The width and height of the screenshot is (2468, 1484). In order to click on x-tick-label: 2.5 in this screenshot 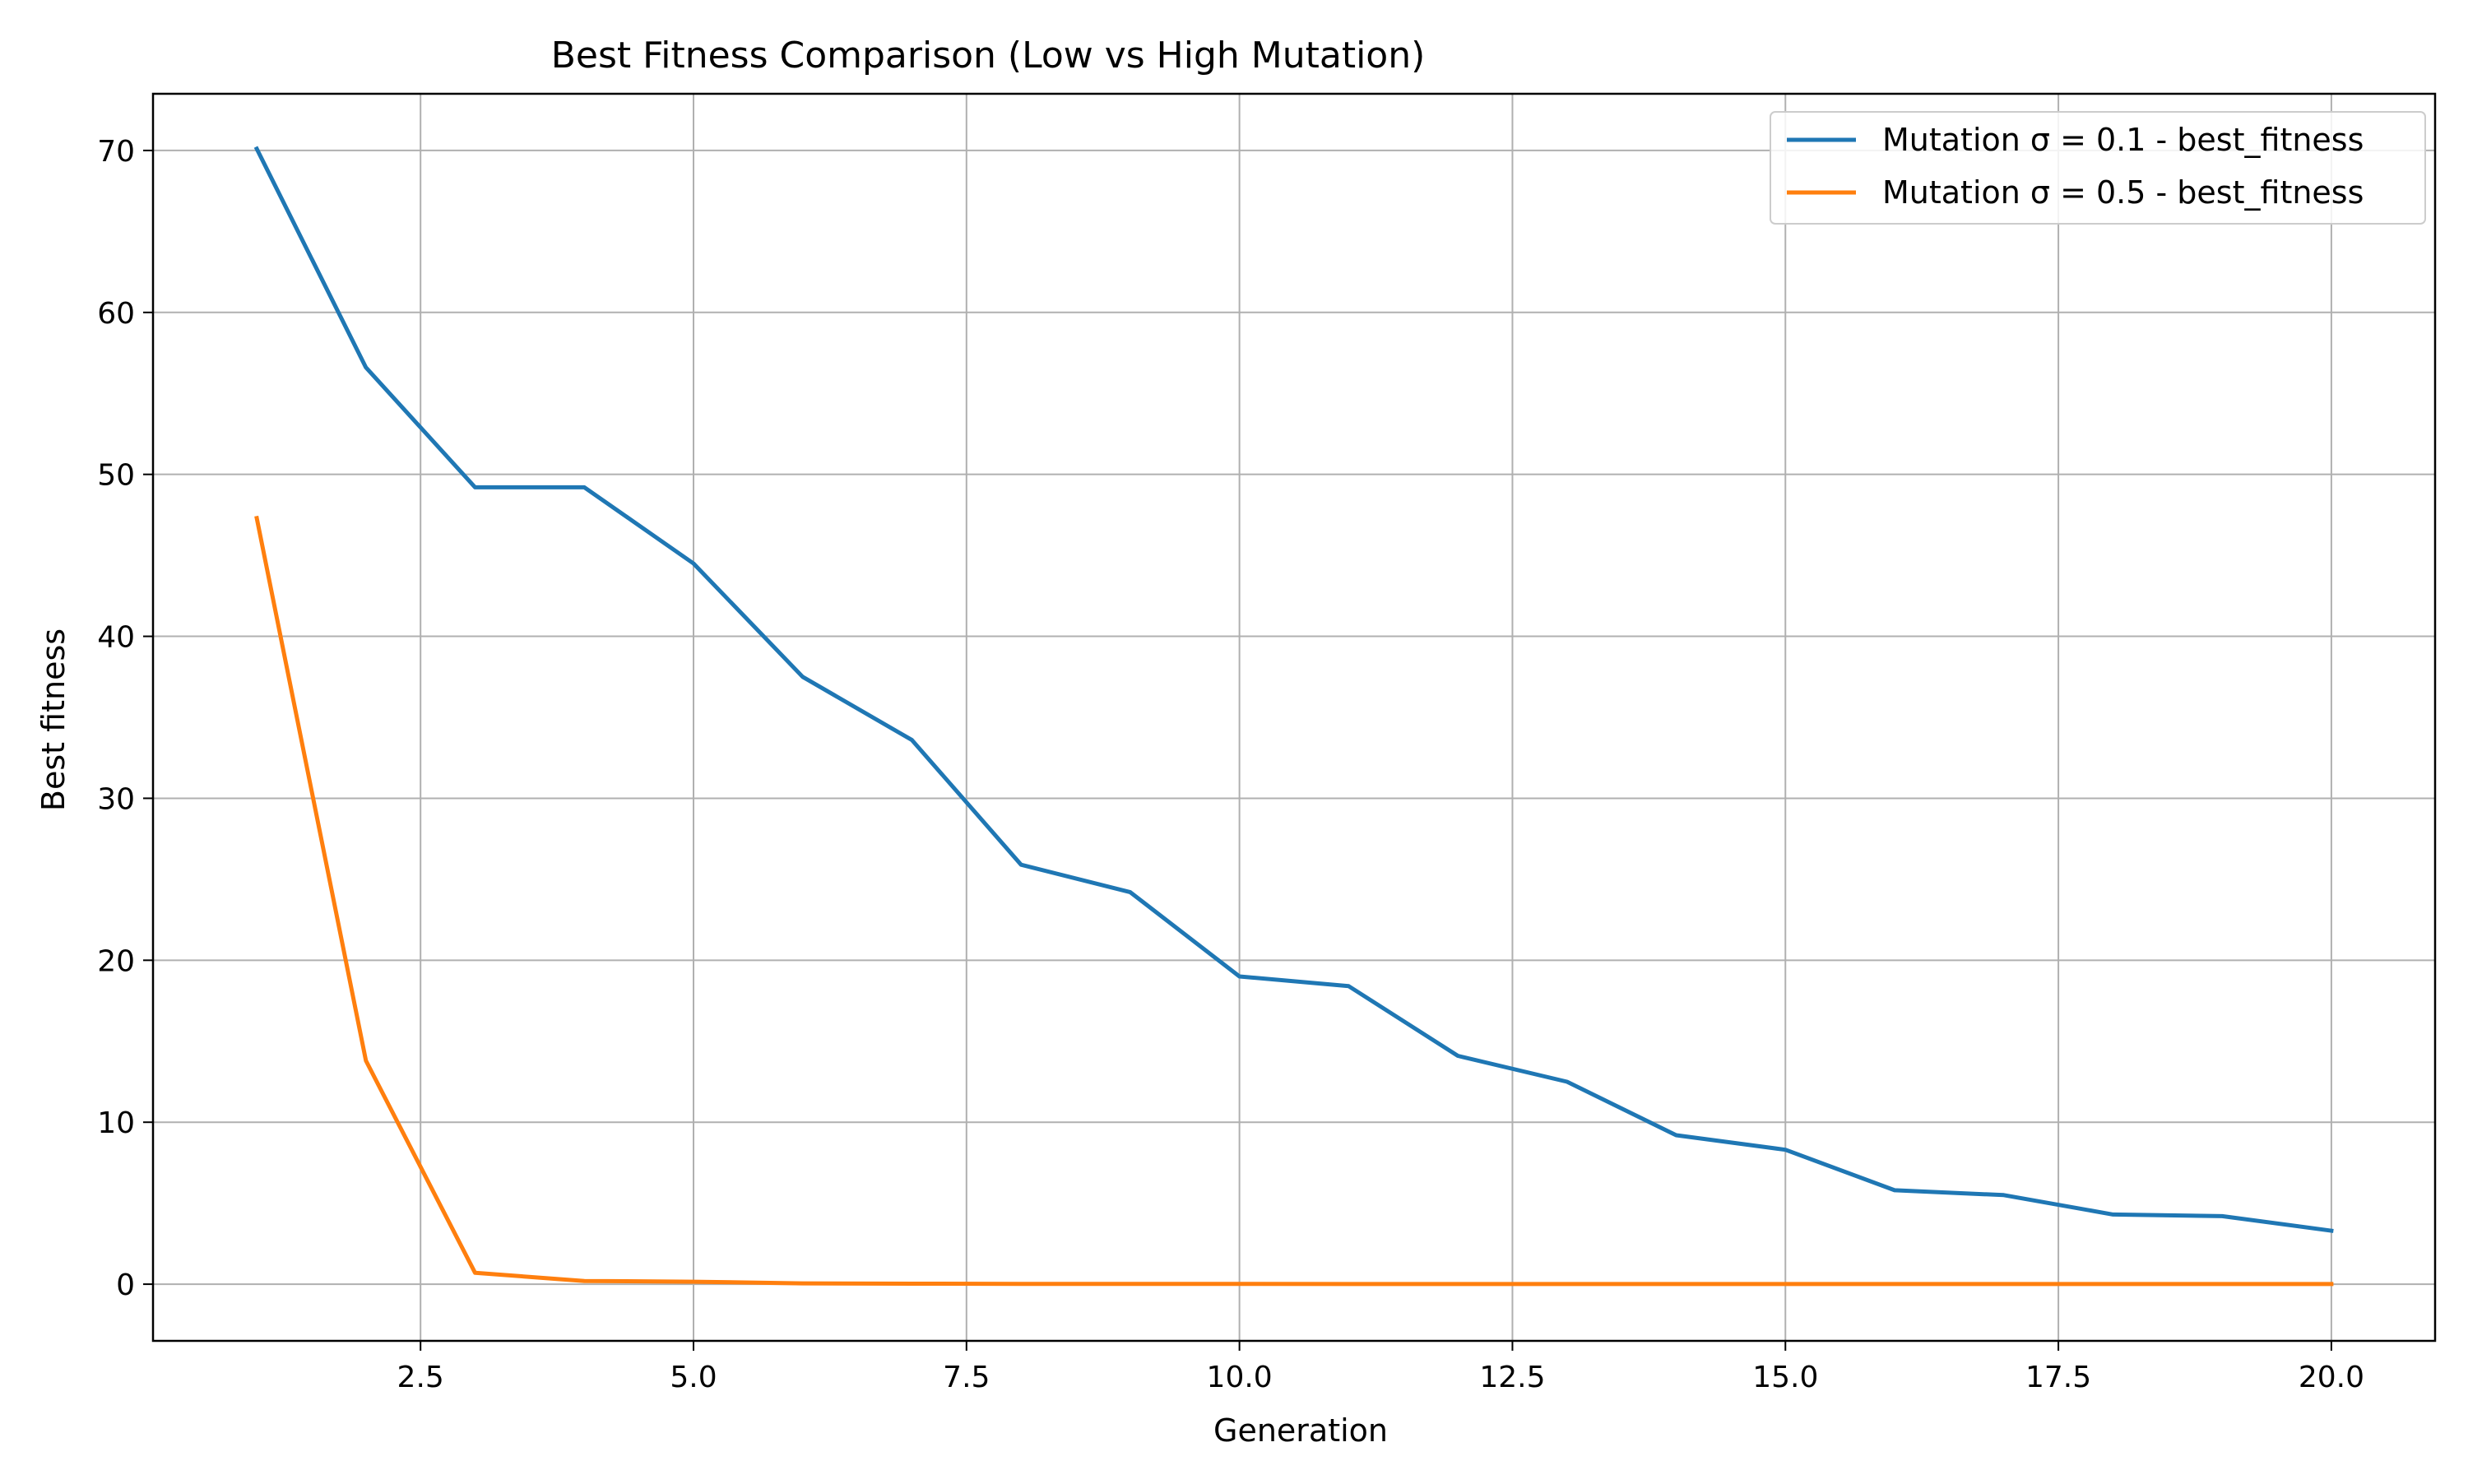, I will do `click(420, 1377)`.